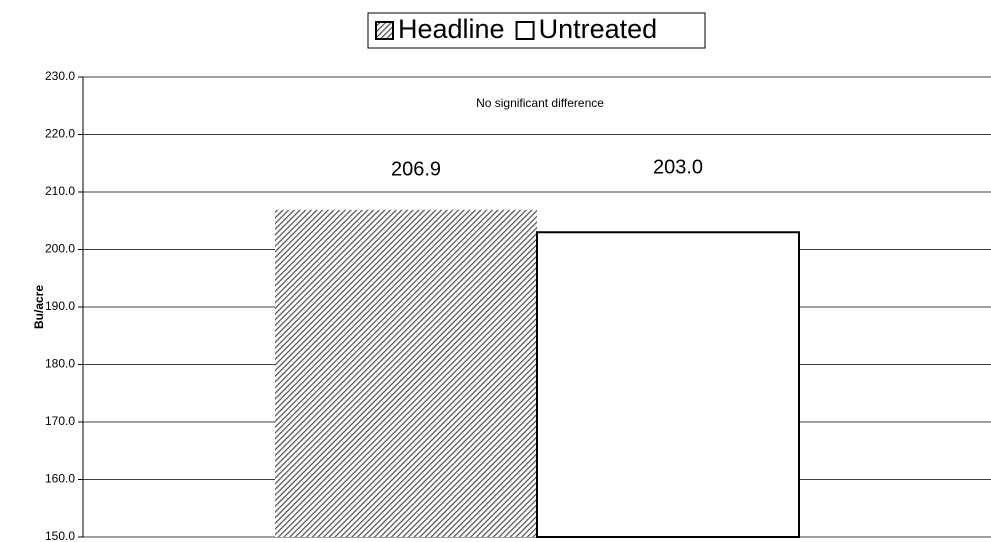  I want to click on y-tick-label: 210.0, so click(60, 191).